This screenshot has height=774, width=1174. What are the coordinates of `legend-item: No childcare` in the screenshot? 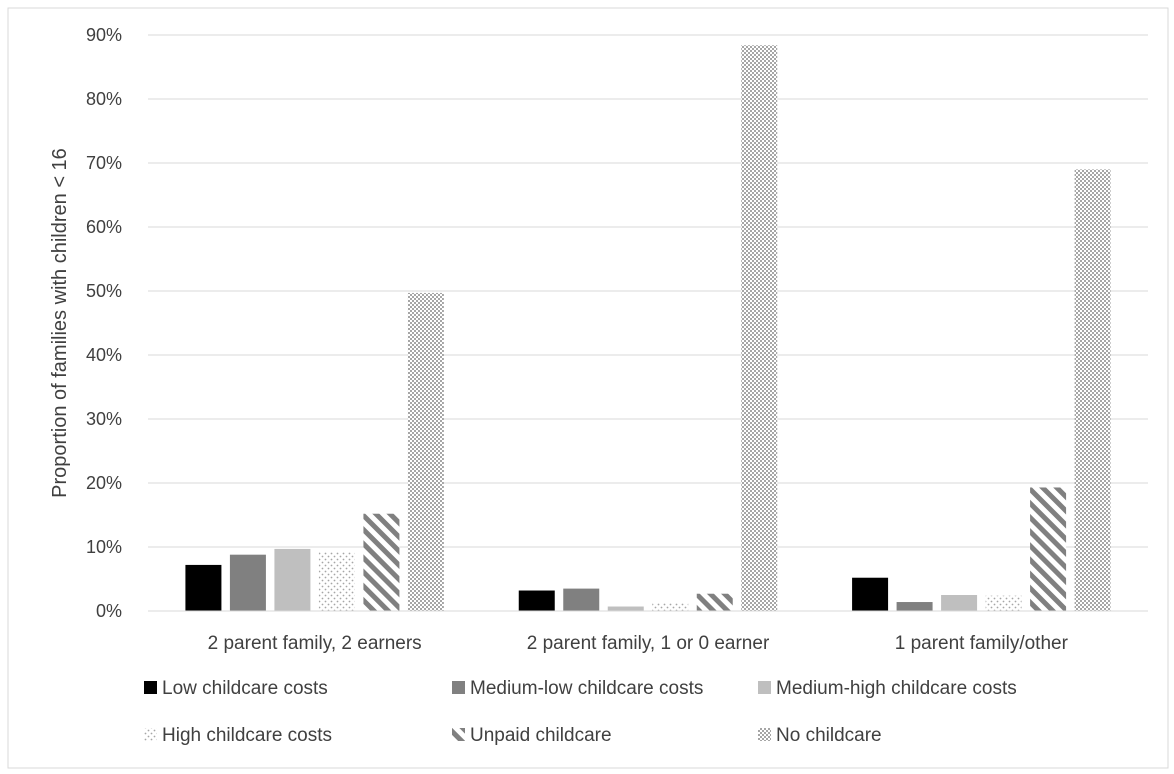 It's located at (820, 735).